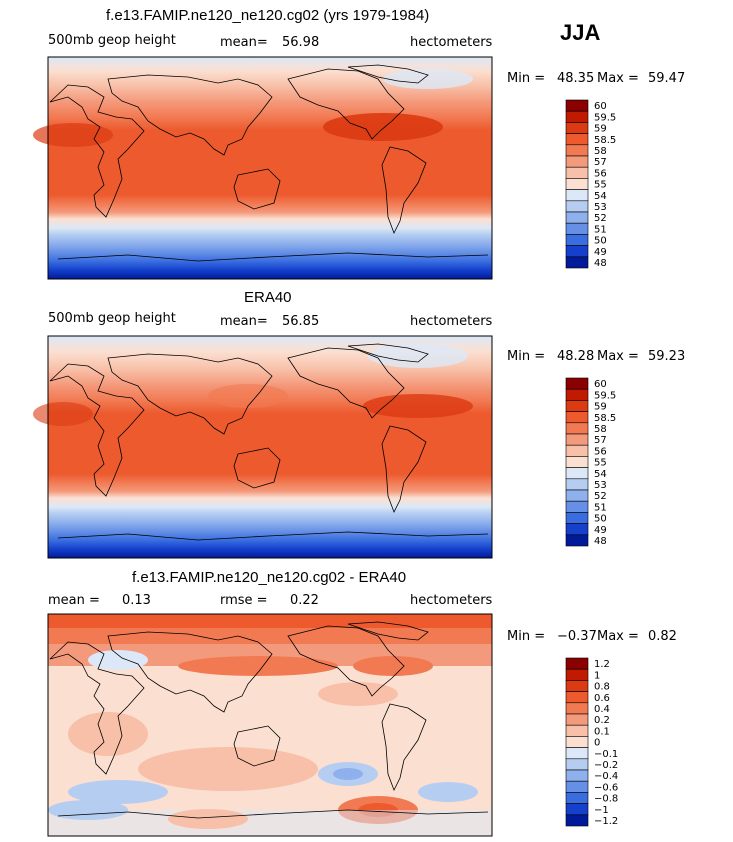 This screenshot has width=733, height=842. I want to click on panel3-rmse-value: 0.22, so click(304, 600).